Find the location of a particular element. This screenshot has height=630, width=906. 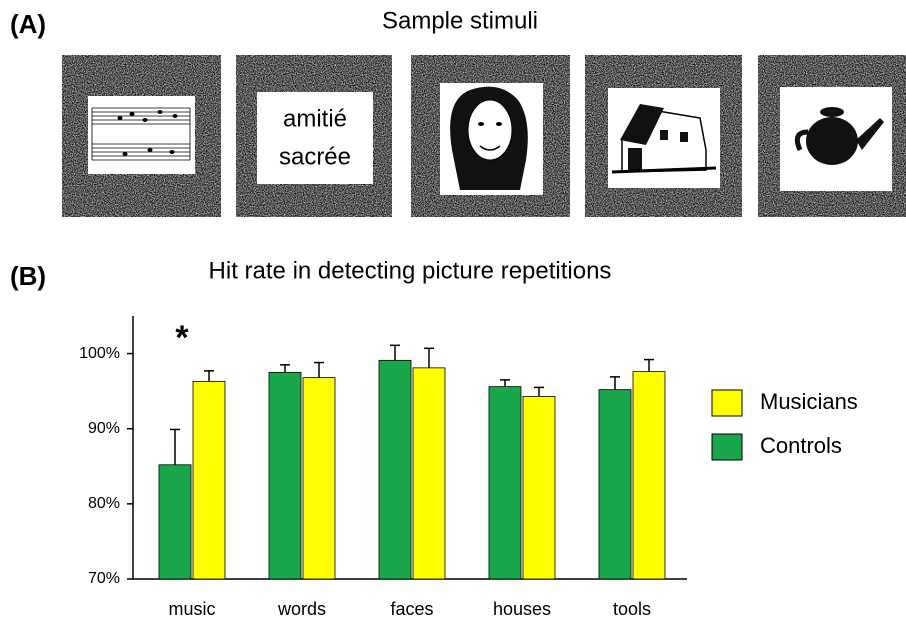

y-tick-label: 80% is located at coordinates (104, 503).